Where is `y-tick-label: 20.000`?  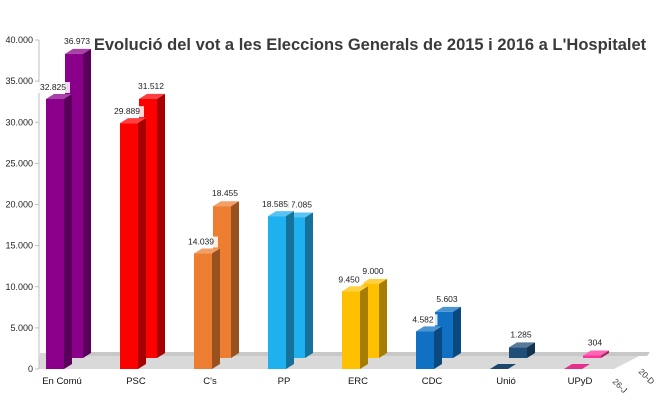
y-tick-label: 20.000 is located at coordinates (19, 205).